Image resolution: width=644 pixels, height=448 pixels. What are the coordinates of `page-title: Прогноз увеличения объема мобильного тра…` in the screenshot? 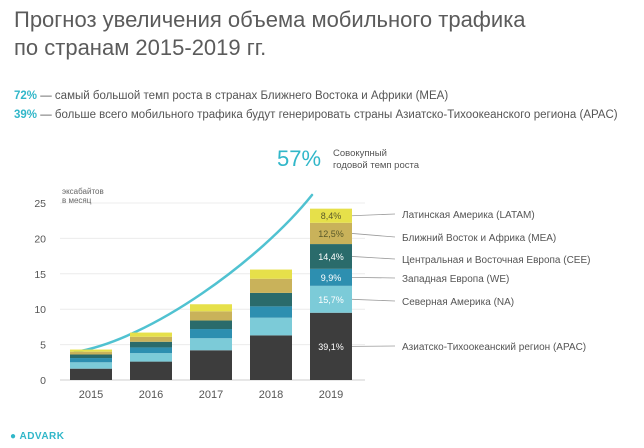 It's located at (294, 34).